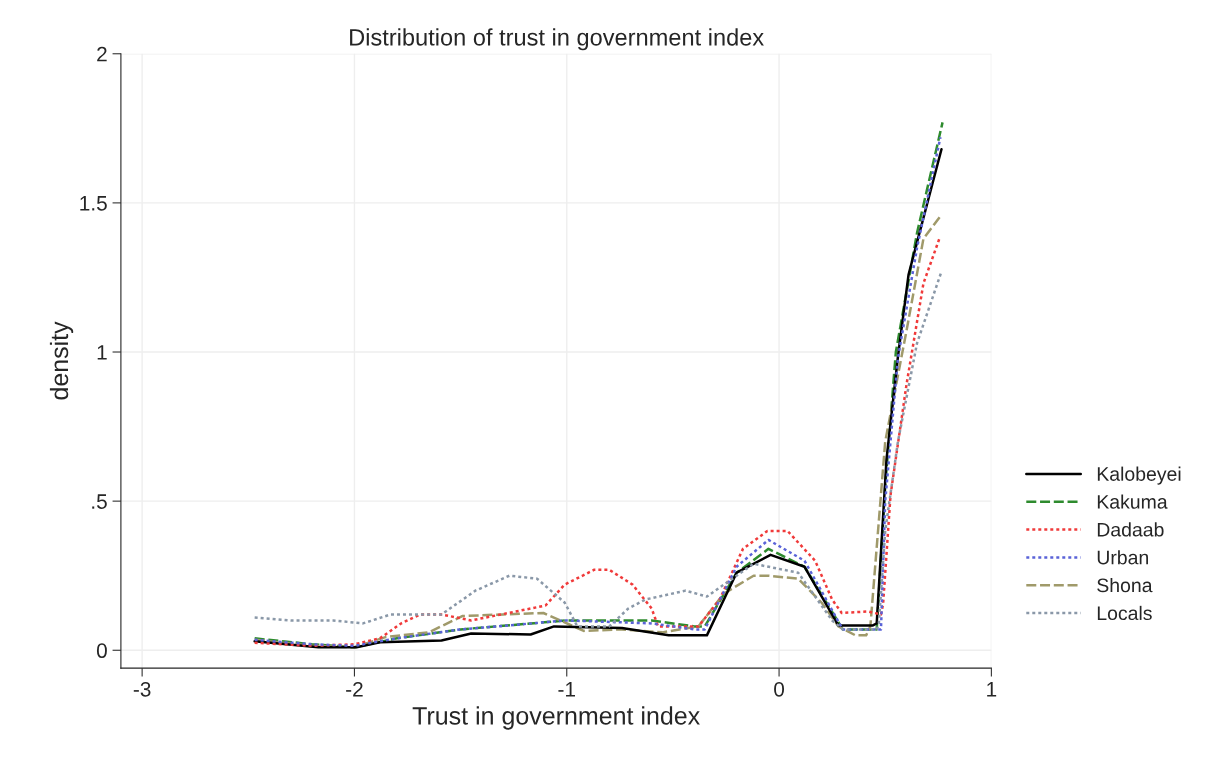  What do you see at coordinates (61, 360) in the screenshot?
I see `y-axis-title: density` at bounding box center [61, 360].